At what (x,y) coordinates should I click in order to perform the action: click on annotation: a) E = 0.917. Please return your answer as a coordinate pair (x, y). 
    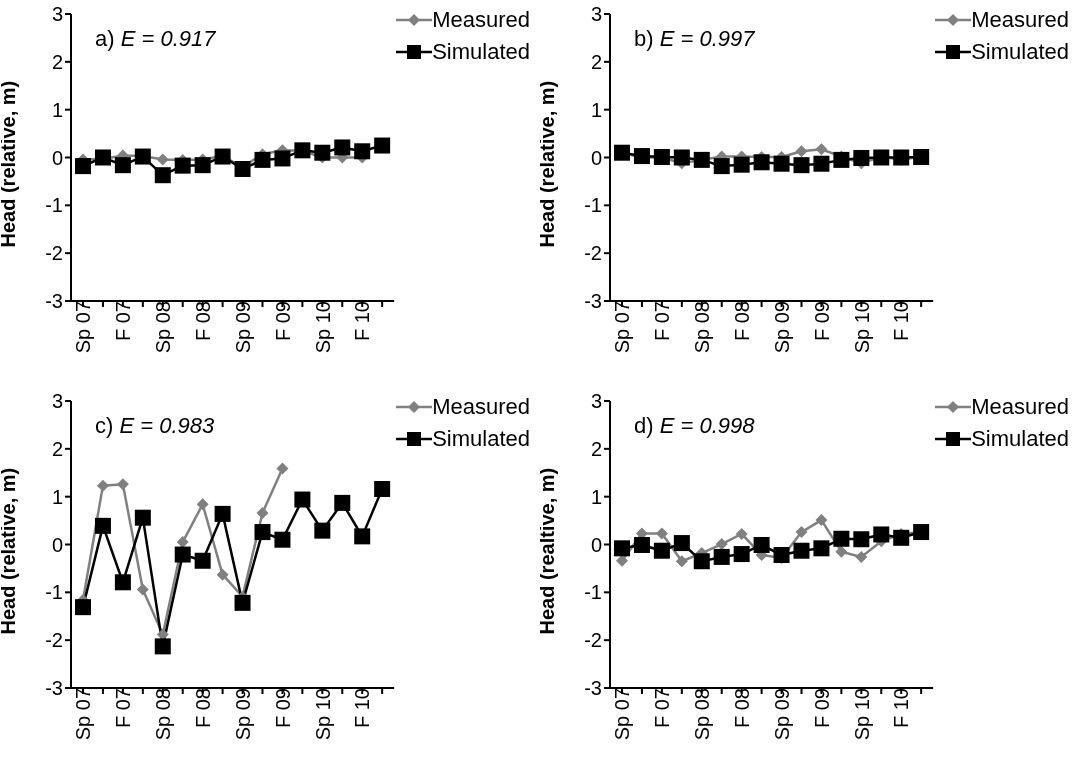
    Looking at the image, I should click on (155, 38).